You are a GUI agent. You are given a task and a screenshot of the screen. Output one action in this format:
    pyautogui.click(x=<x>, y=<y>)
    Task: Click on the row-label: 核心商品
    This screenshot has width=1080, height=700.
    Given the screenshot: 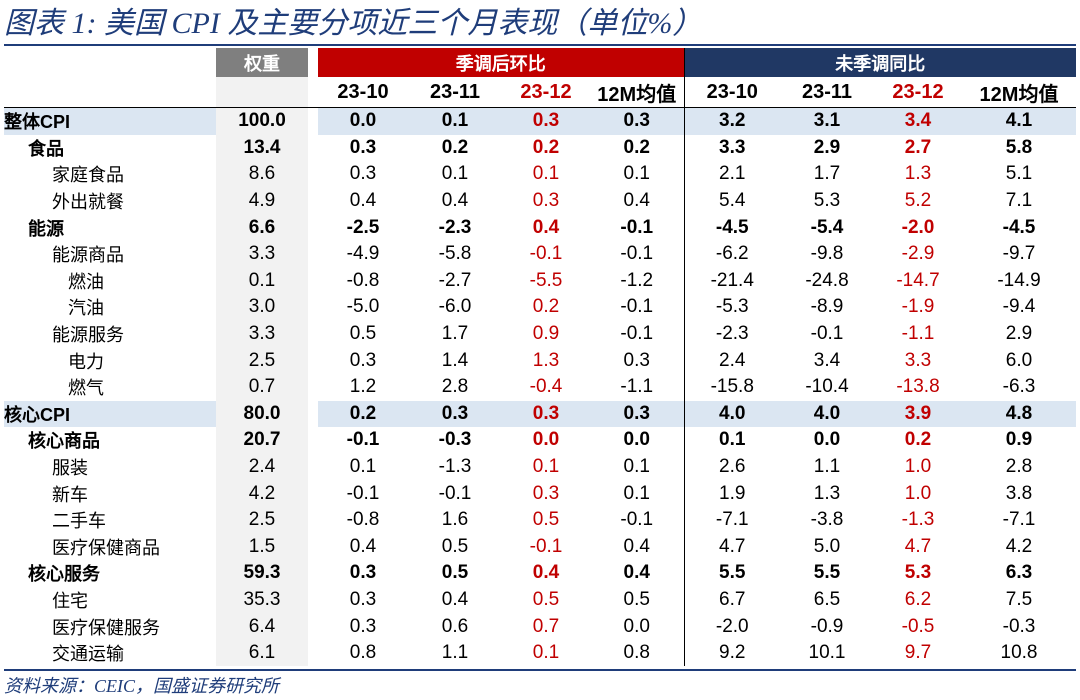 What is the action you would take?
    pyautogui.click(x=64, y=441)
    